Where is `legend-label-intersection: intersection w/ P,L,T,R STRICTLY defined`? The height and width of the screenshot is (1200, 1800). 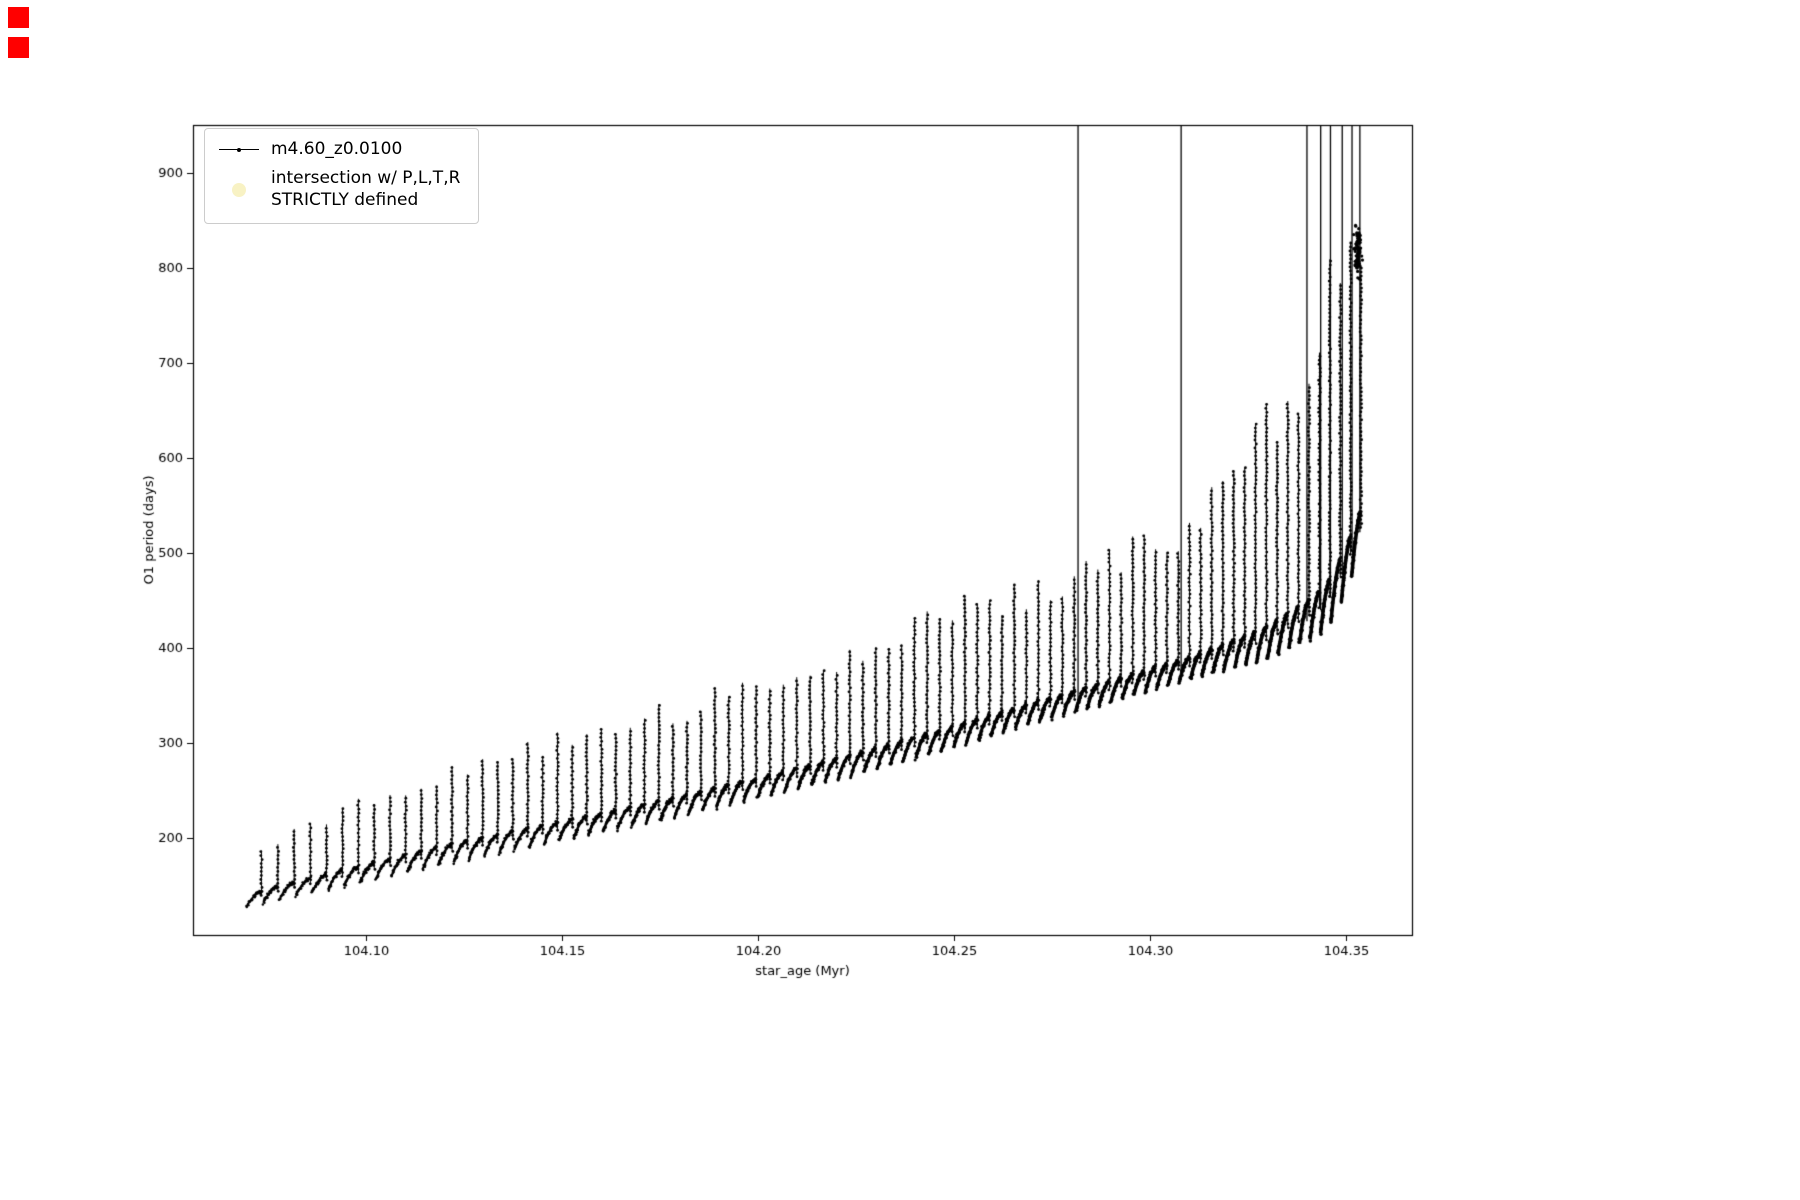 legend-label-intersection: intersection w/ P,L,T,R STRICTLY defined is located at coordinates (366, 189).